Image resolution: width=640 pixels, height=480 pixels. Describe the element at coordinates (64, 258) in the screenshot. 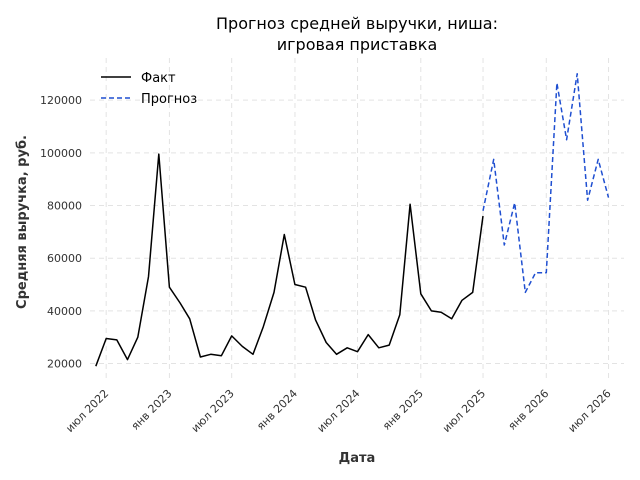

I see `y-tick-label: 60000` at that location.